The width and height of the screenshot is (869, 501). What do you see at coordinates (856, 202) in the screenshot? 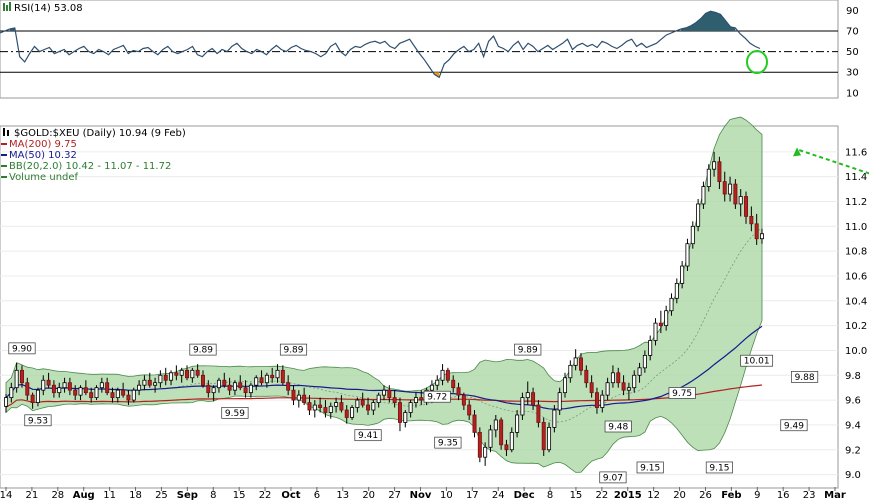
I see `price-tick-label: 11.2` at bounding box center [856, 202].